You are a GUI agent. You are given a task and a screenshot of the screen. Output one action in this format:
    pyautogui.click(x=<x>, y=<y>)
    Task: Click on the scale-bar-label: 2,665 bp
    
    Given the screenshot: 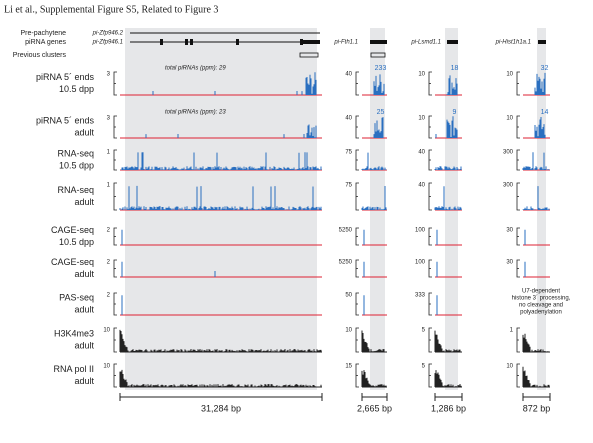 What is the action you would take?
    pyautogui.click(x=374, y=408)
    